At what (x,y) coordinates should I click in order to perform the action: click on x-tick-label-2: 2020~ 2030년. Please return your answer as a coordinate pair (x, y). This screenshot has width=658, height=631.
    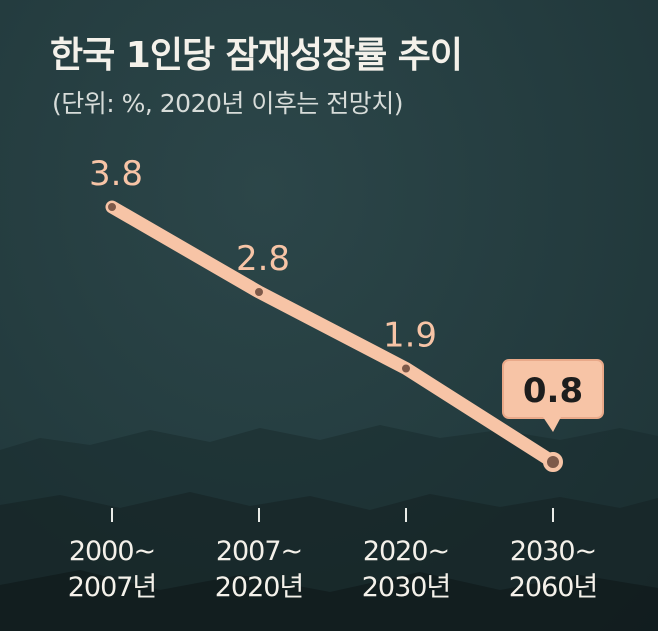
    Looking at the image, I should click on (406, 569).